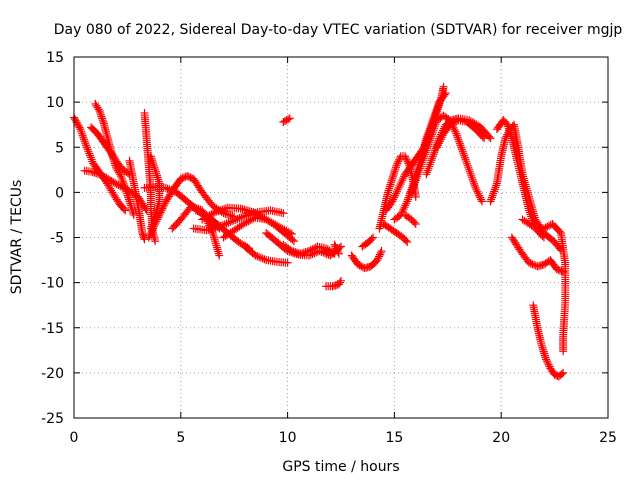  What do you see at coordinates (52, 419) in the screenshot?
I see `y-tick-label: -25` at bounding box center [52, 419].